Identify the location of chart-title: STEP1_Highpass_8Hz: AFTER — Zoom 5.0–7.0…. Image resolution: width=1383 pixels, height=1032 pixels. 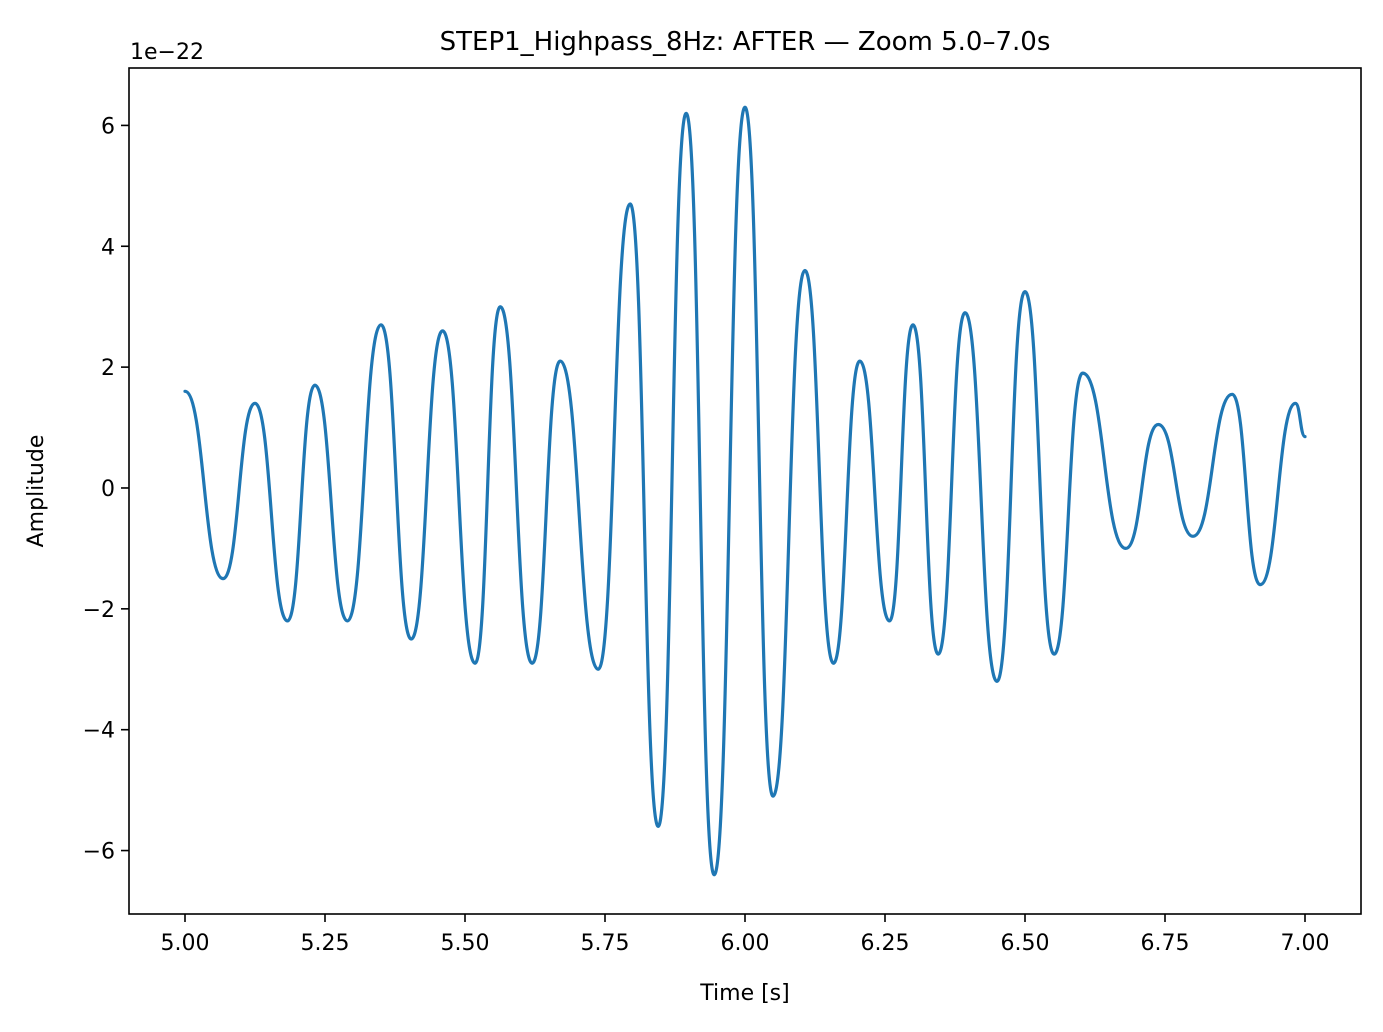
(745, 42).